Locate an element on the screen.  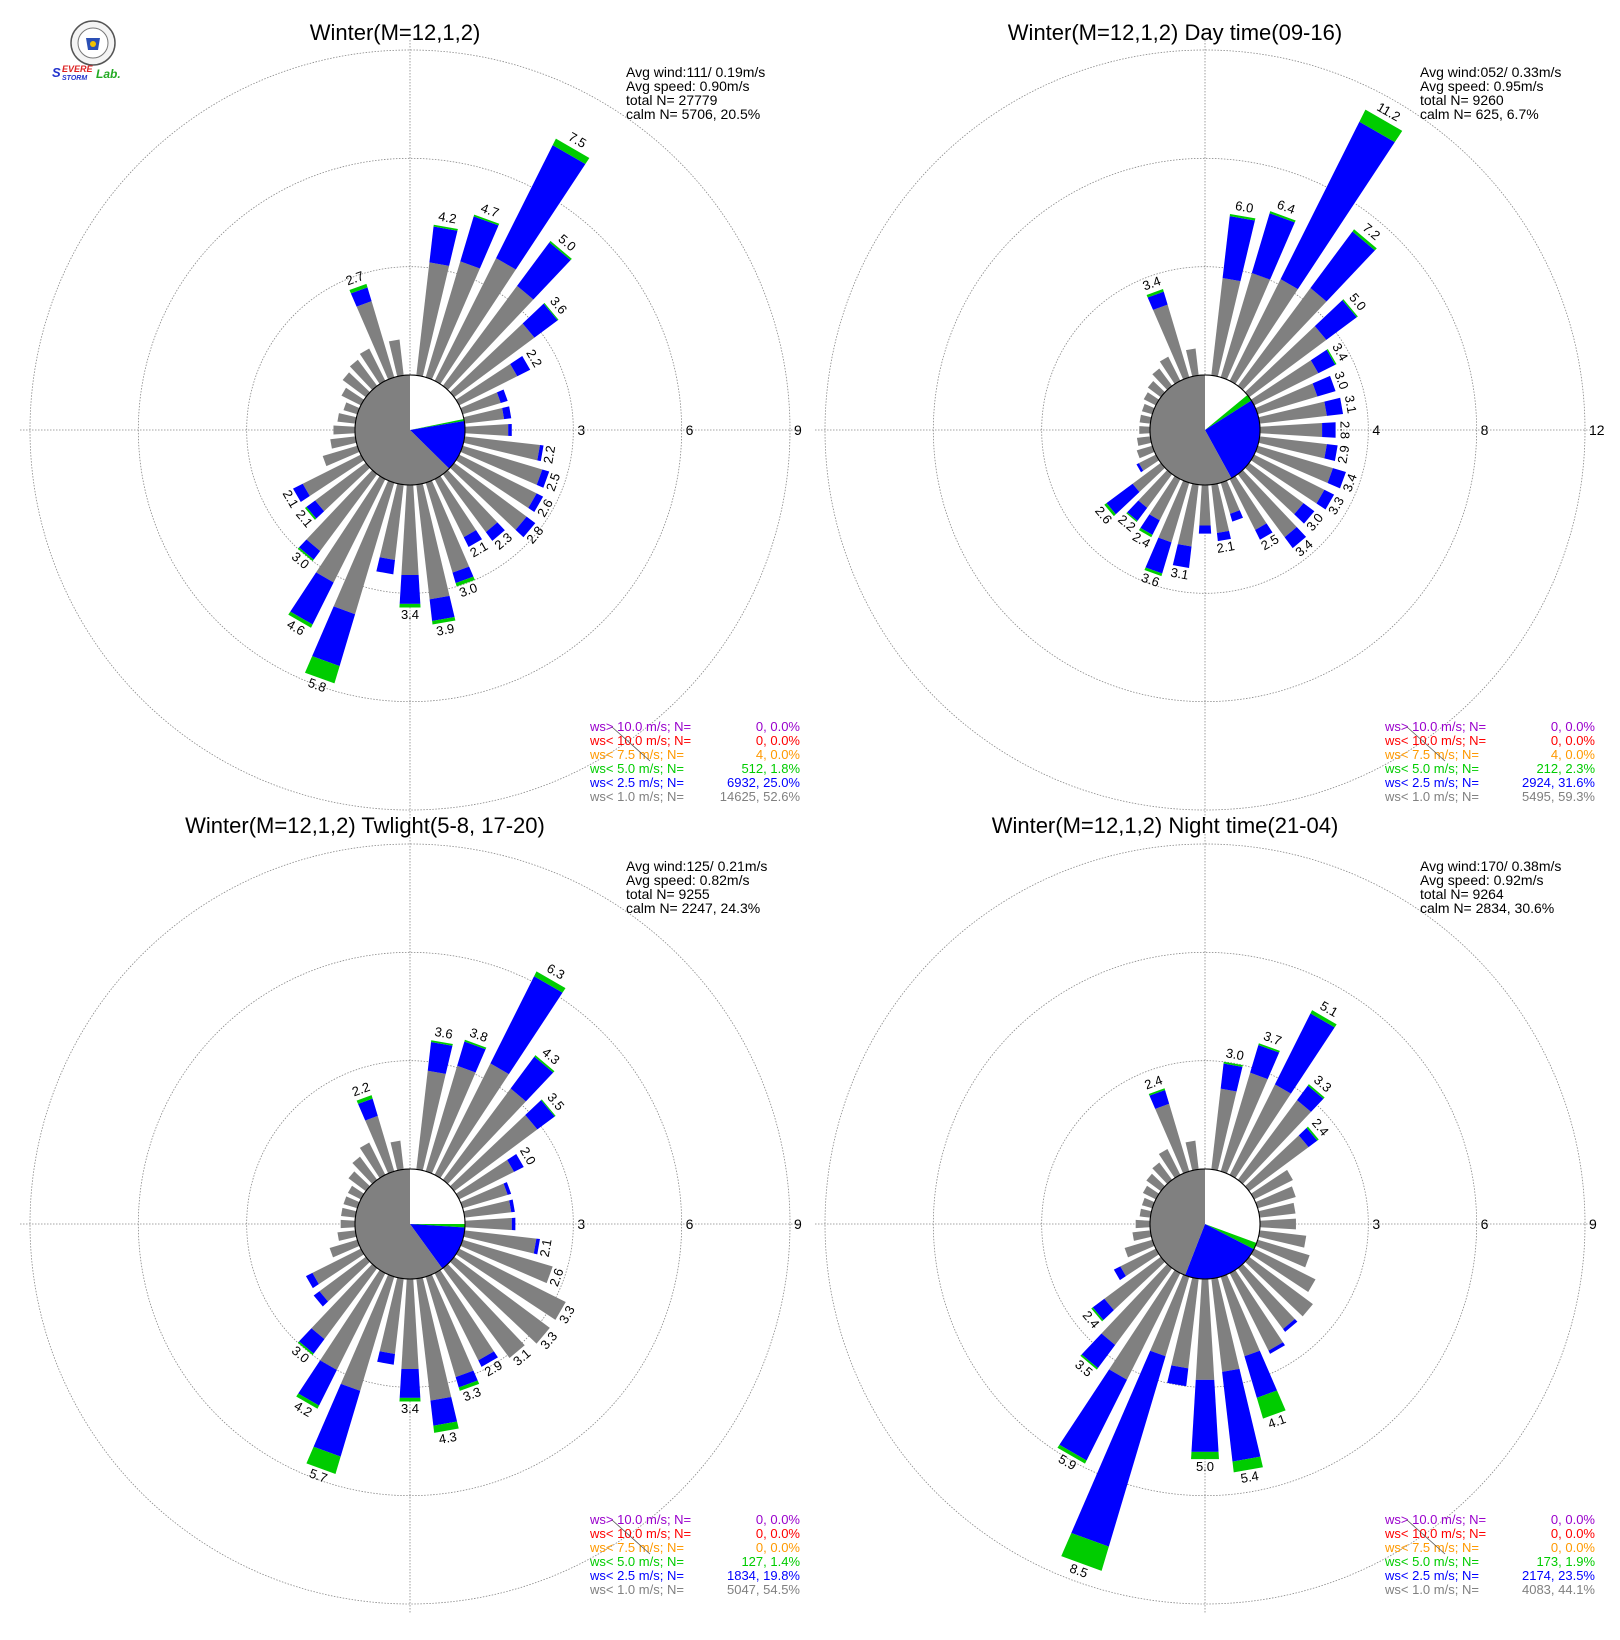
direction-bar-50: 5.0 is located at coordinates (1306, 344).